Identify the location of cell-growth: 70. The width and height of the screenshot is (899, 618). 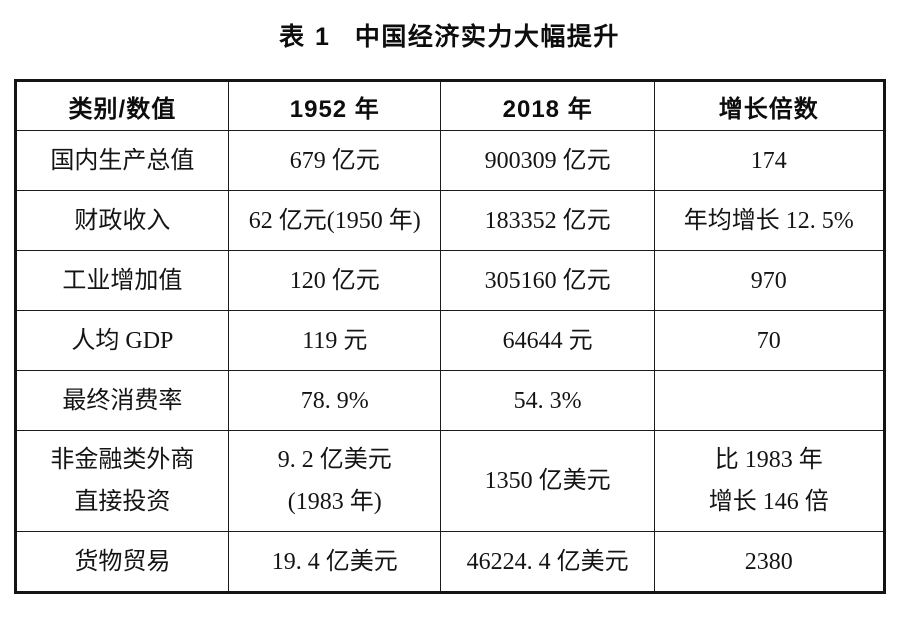
(769, 340).